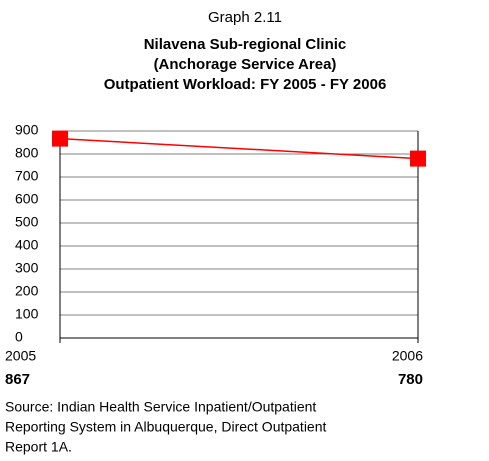  Describe the element at coordinates (27, 291) in the screenshot. I see `y-tick-label: 200` at that location.